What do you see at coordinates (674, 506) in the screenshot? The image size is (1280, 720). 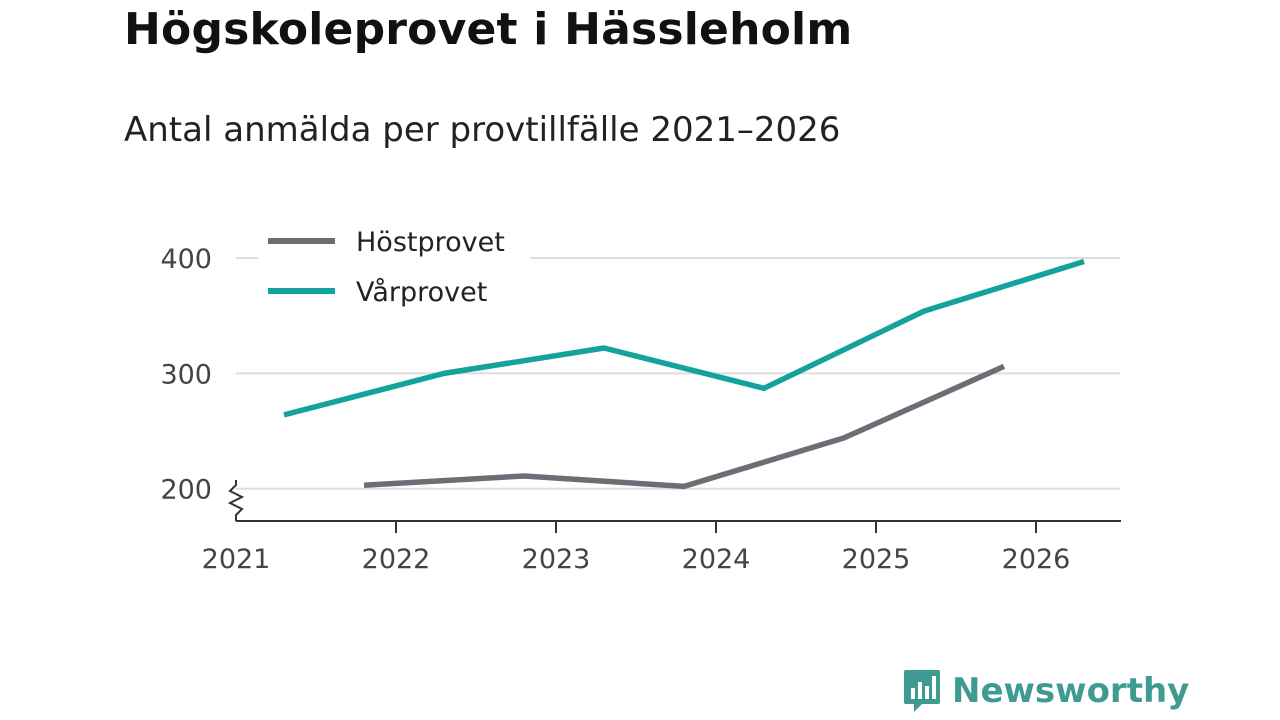 I see `x-axis` at bounding box center [674, 506].